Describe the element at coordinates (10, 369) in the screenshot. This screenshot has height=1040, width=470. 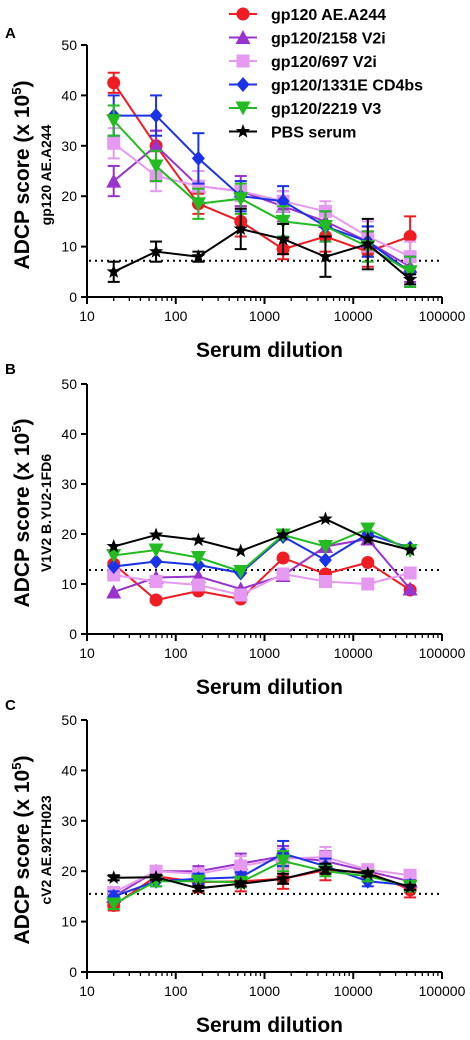
I see `panel-letter: B` at that location.